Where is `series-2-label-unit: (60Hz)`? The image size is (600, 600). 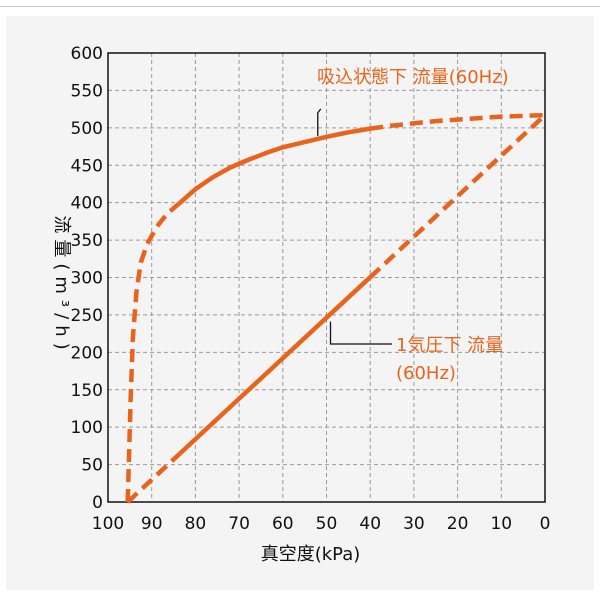
series-2-label-unit: (60Hz) is located at coordinates (426, 373).